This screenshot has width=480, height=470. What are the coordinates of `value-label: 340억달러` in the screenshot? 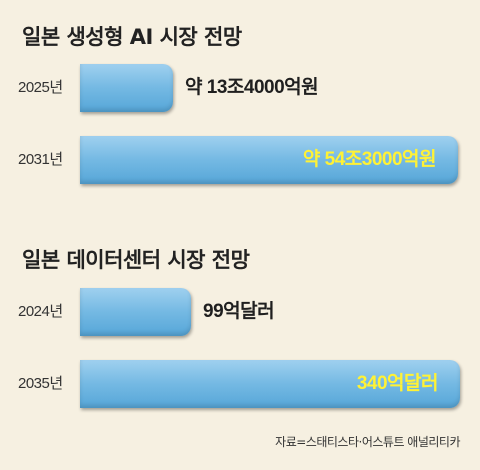 It's located at (397, 383).